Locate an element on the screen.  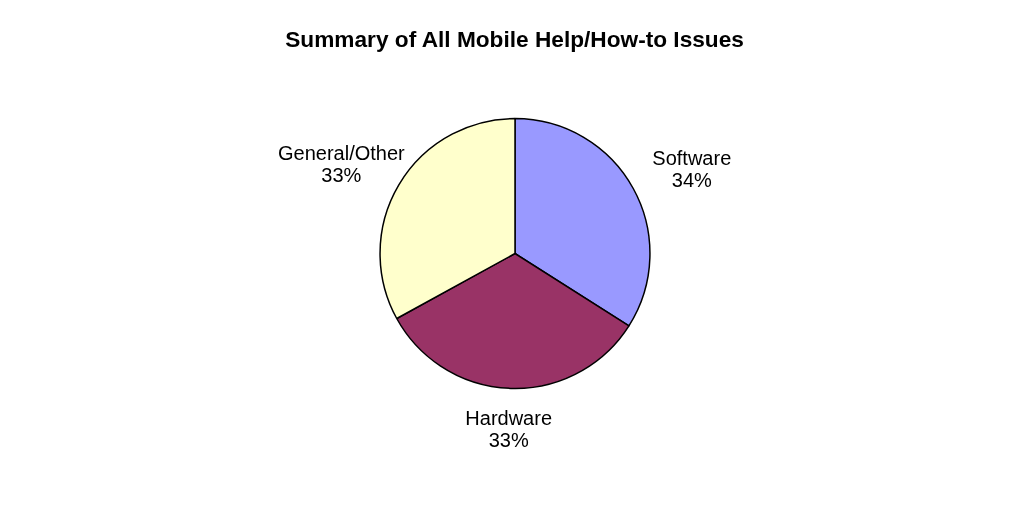
chart-title: Summary of All Mobile Help/How-to Issues is located at coordinates (514, 39).